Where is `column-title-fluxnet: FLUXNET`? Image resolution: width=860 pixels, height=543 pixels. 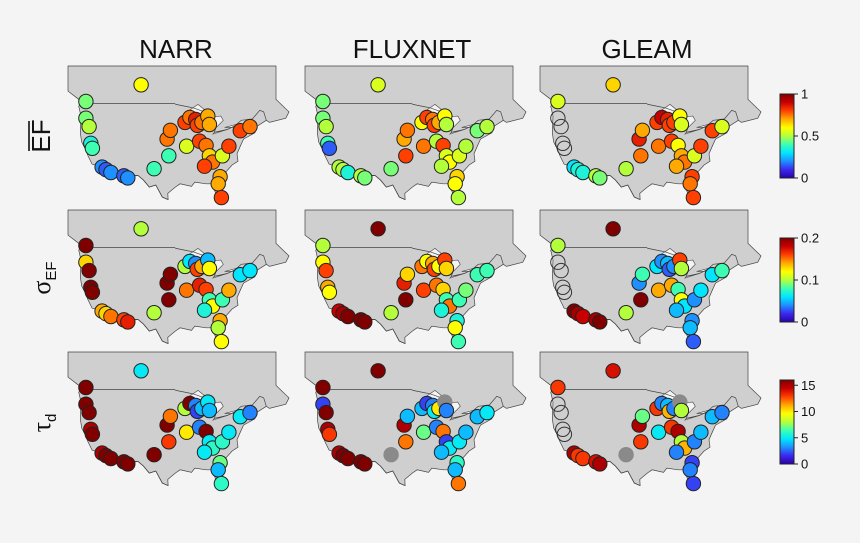 column-title-fluxnet: FLUXNET is located at coordinates (412, 49).